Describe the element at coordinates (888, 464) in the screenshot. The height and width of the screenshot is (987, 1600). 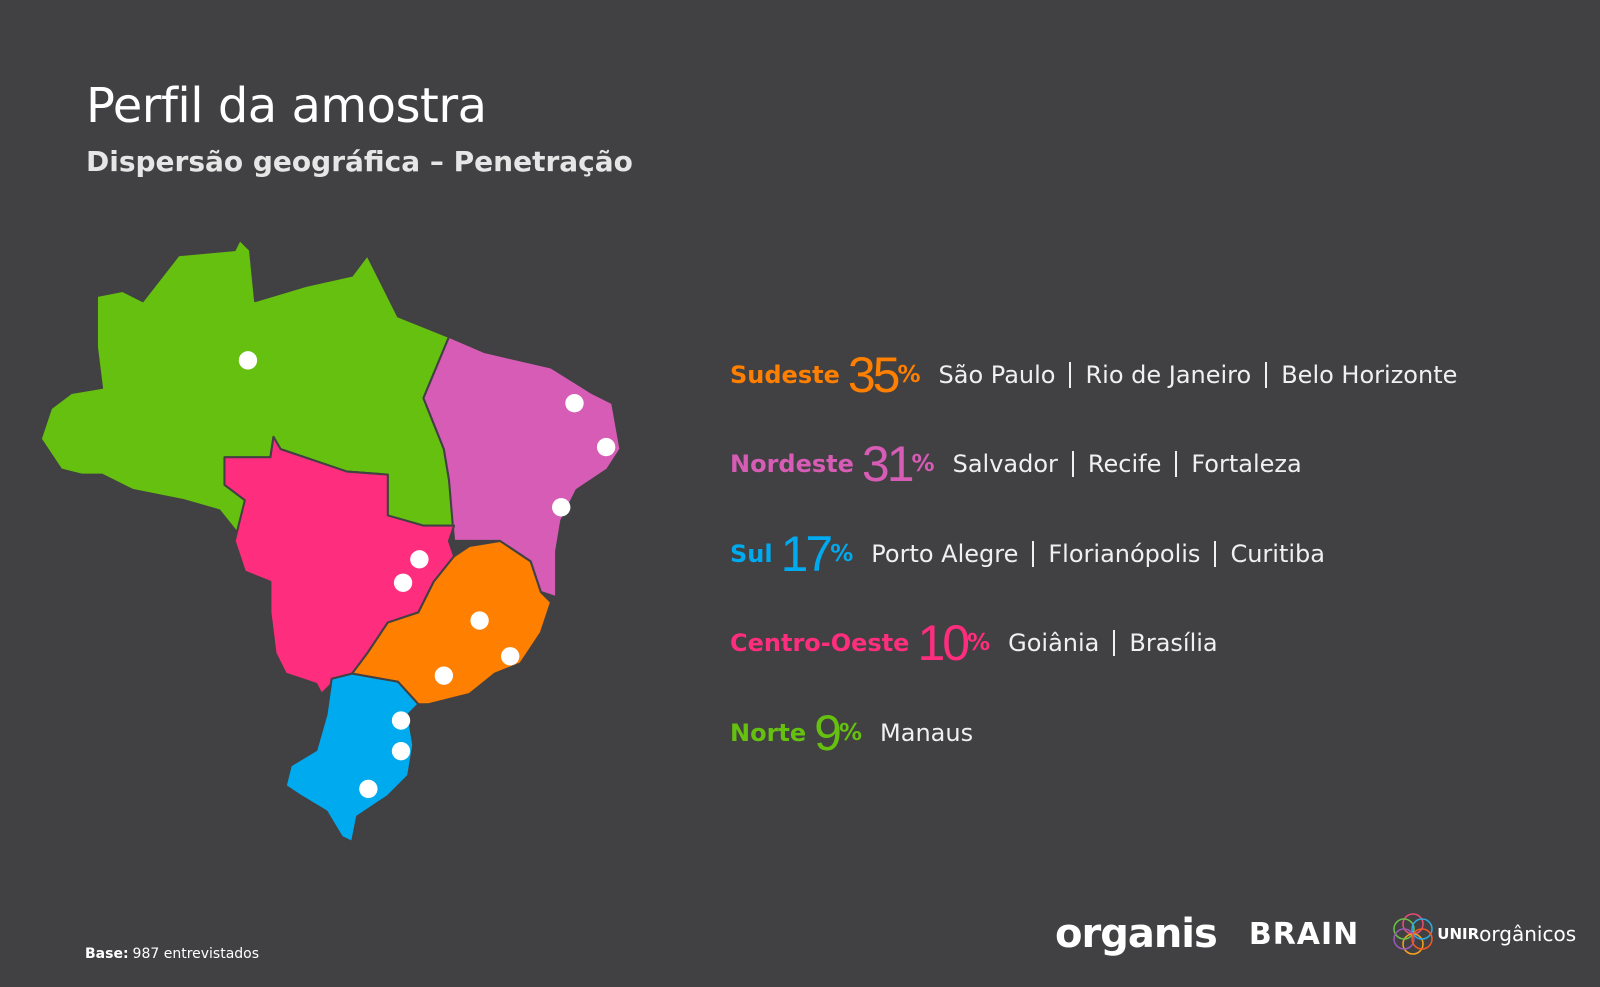
I see `region-percent: 31` at that location.